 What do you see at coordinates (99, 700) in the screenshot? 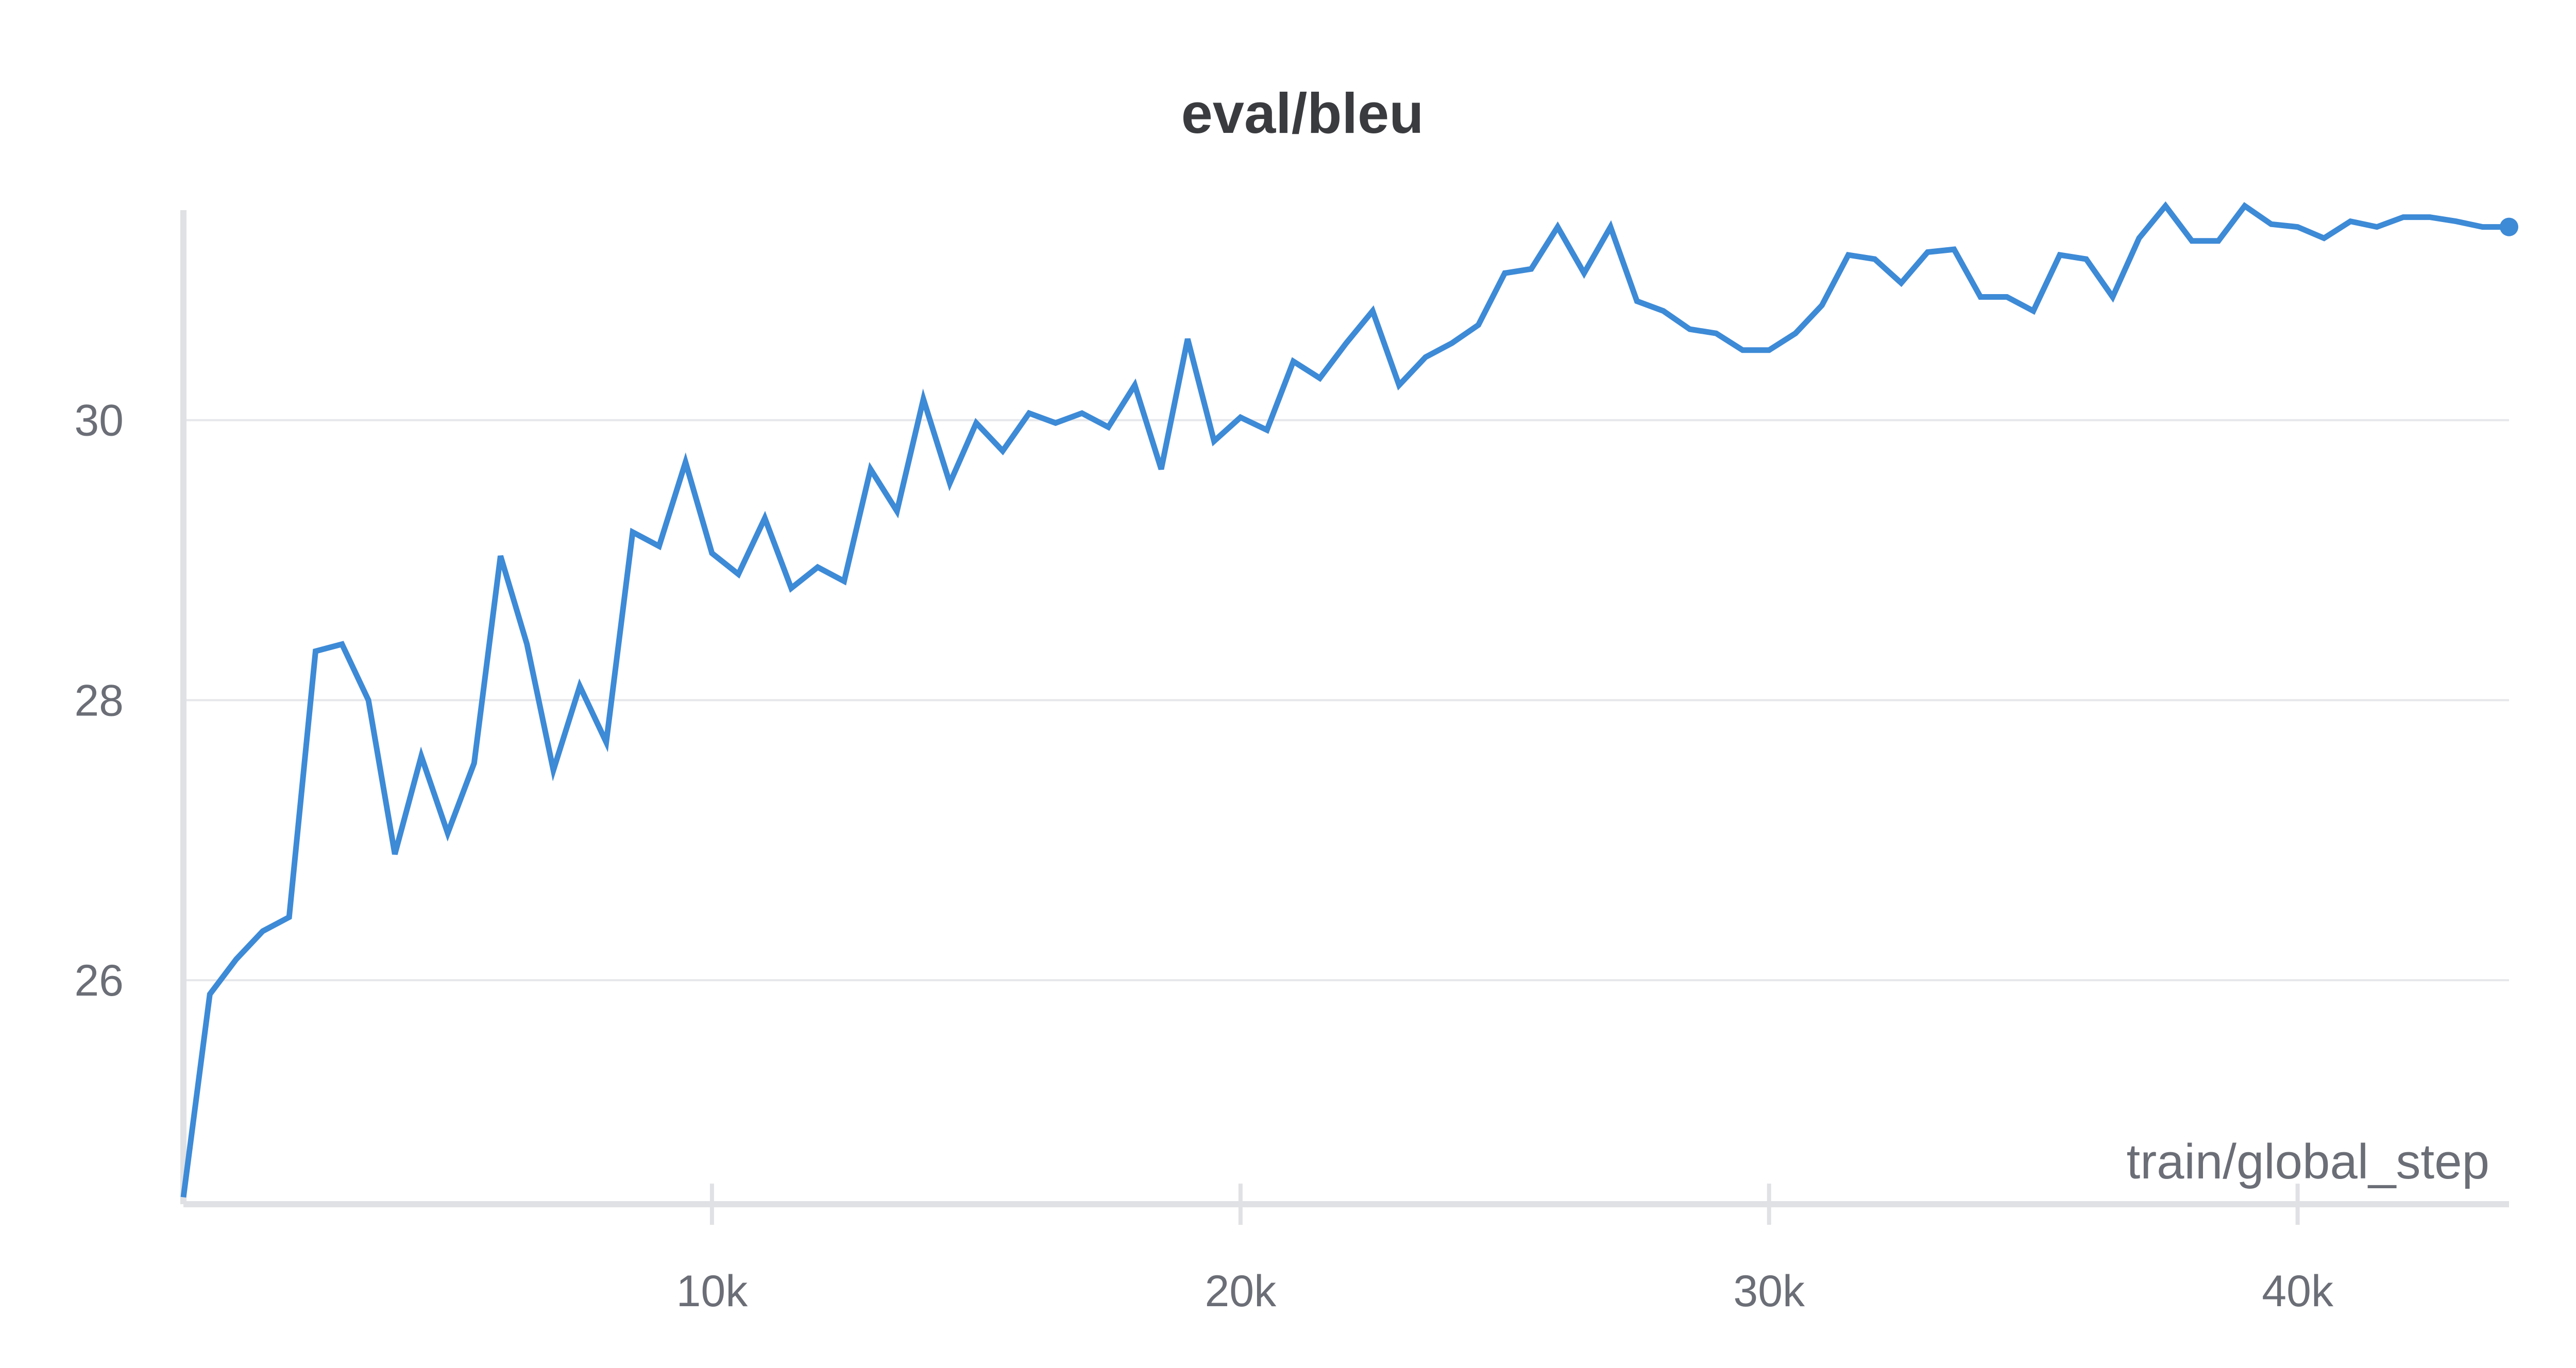
I see `y-tick-label: 28` at bounding box center [99, 700].